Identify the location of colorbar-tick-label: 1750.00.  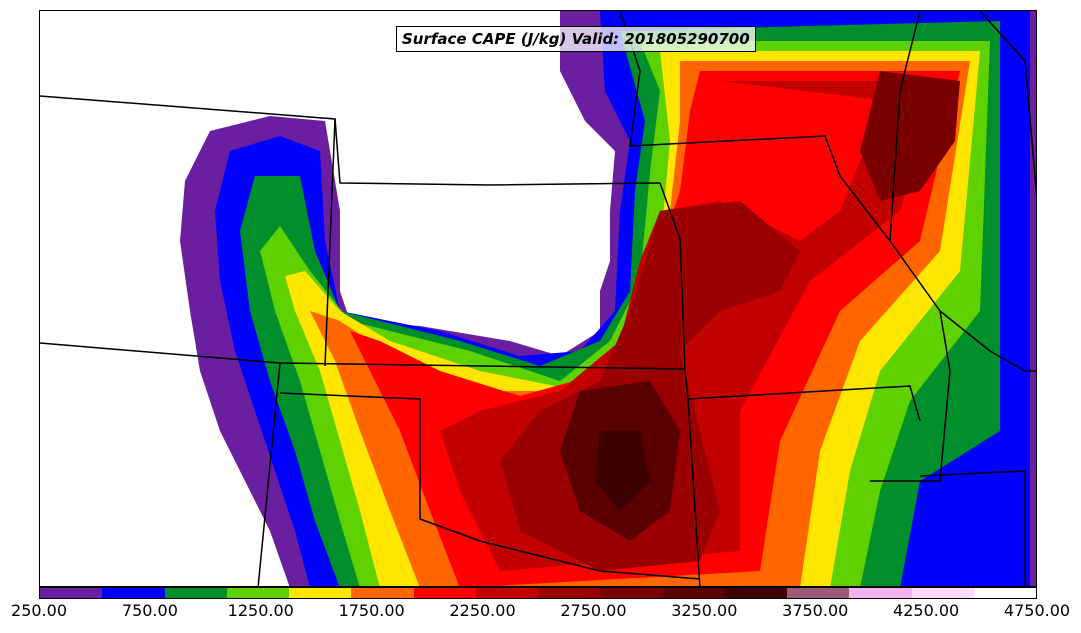
(371, 610).